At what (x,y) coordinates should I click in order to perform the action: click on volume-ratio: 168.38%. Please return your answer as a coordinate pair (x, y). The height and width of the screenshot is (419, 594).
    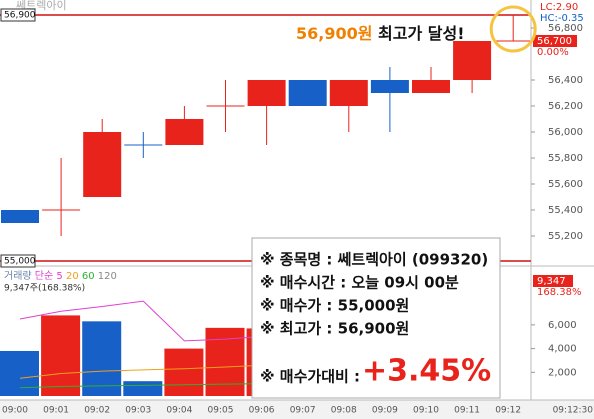
    Looking at the image, I should click on (559, 292).